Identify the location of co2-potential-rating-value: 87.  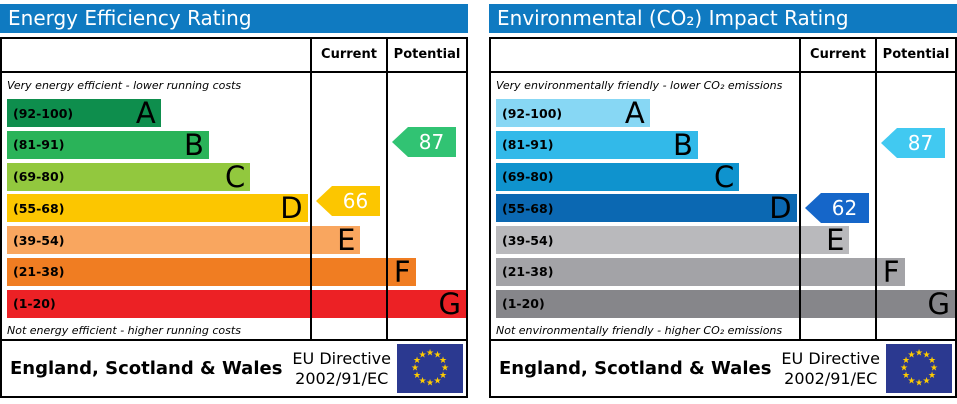
(920, 143).